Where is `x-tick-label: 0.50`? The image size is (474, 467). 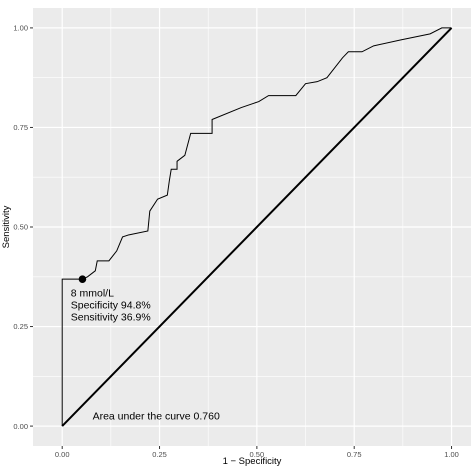 x-tick-label: 0.50 is located at coordinates (257, 454).